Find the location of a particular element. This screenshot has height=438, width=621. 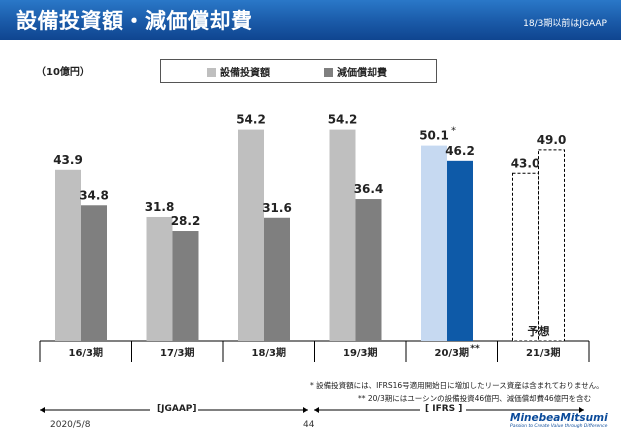

jgaap-arrow-left-head is located at coordinates (42, 410).